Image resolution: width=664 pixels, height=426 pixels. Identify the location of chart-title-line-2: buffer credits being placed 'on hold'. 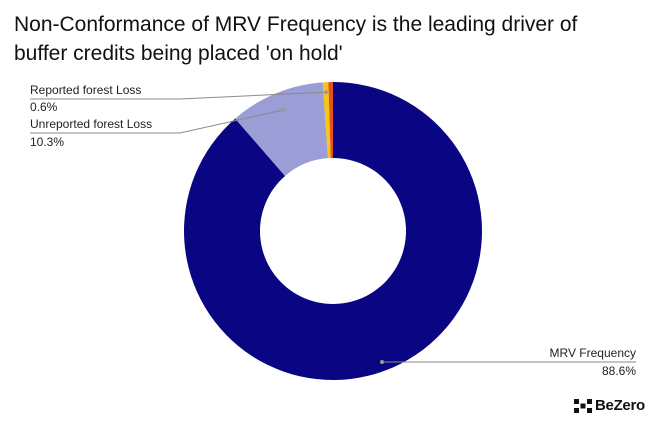
(178, 53).